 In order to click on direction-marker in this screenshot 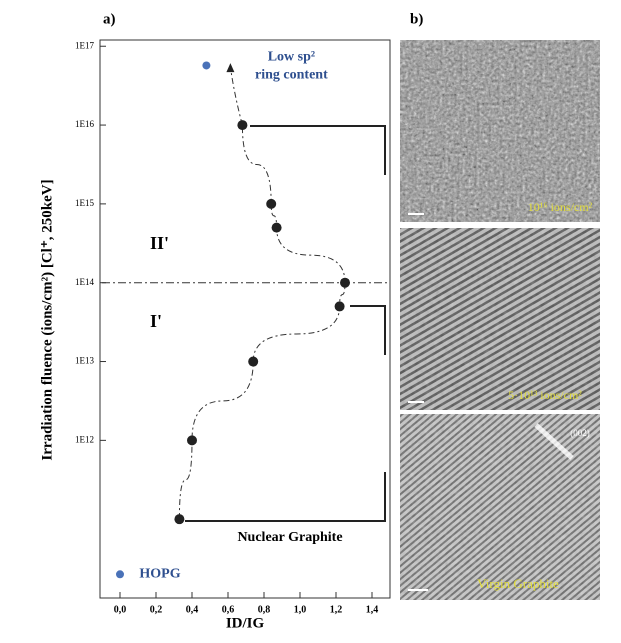, I will do `click(554, 441)`.